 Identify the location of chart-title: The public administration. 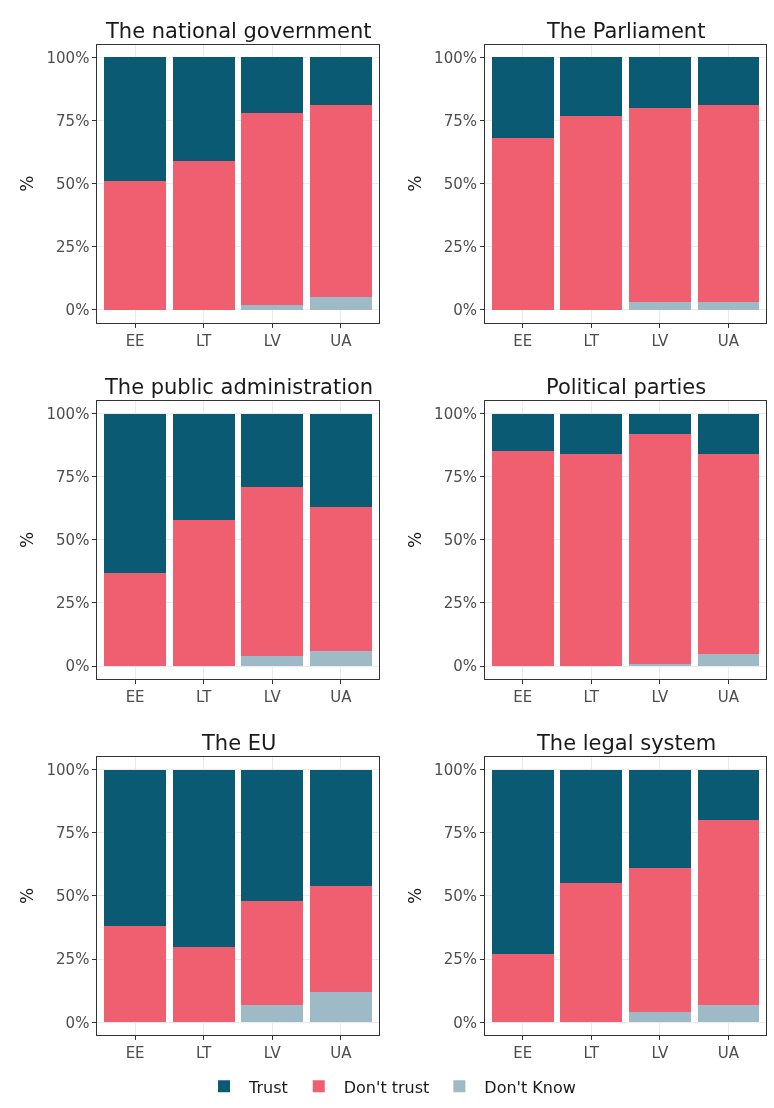
(239, 387).